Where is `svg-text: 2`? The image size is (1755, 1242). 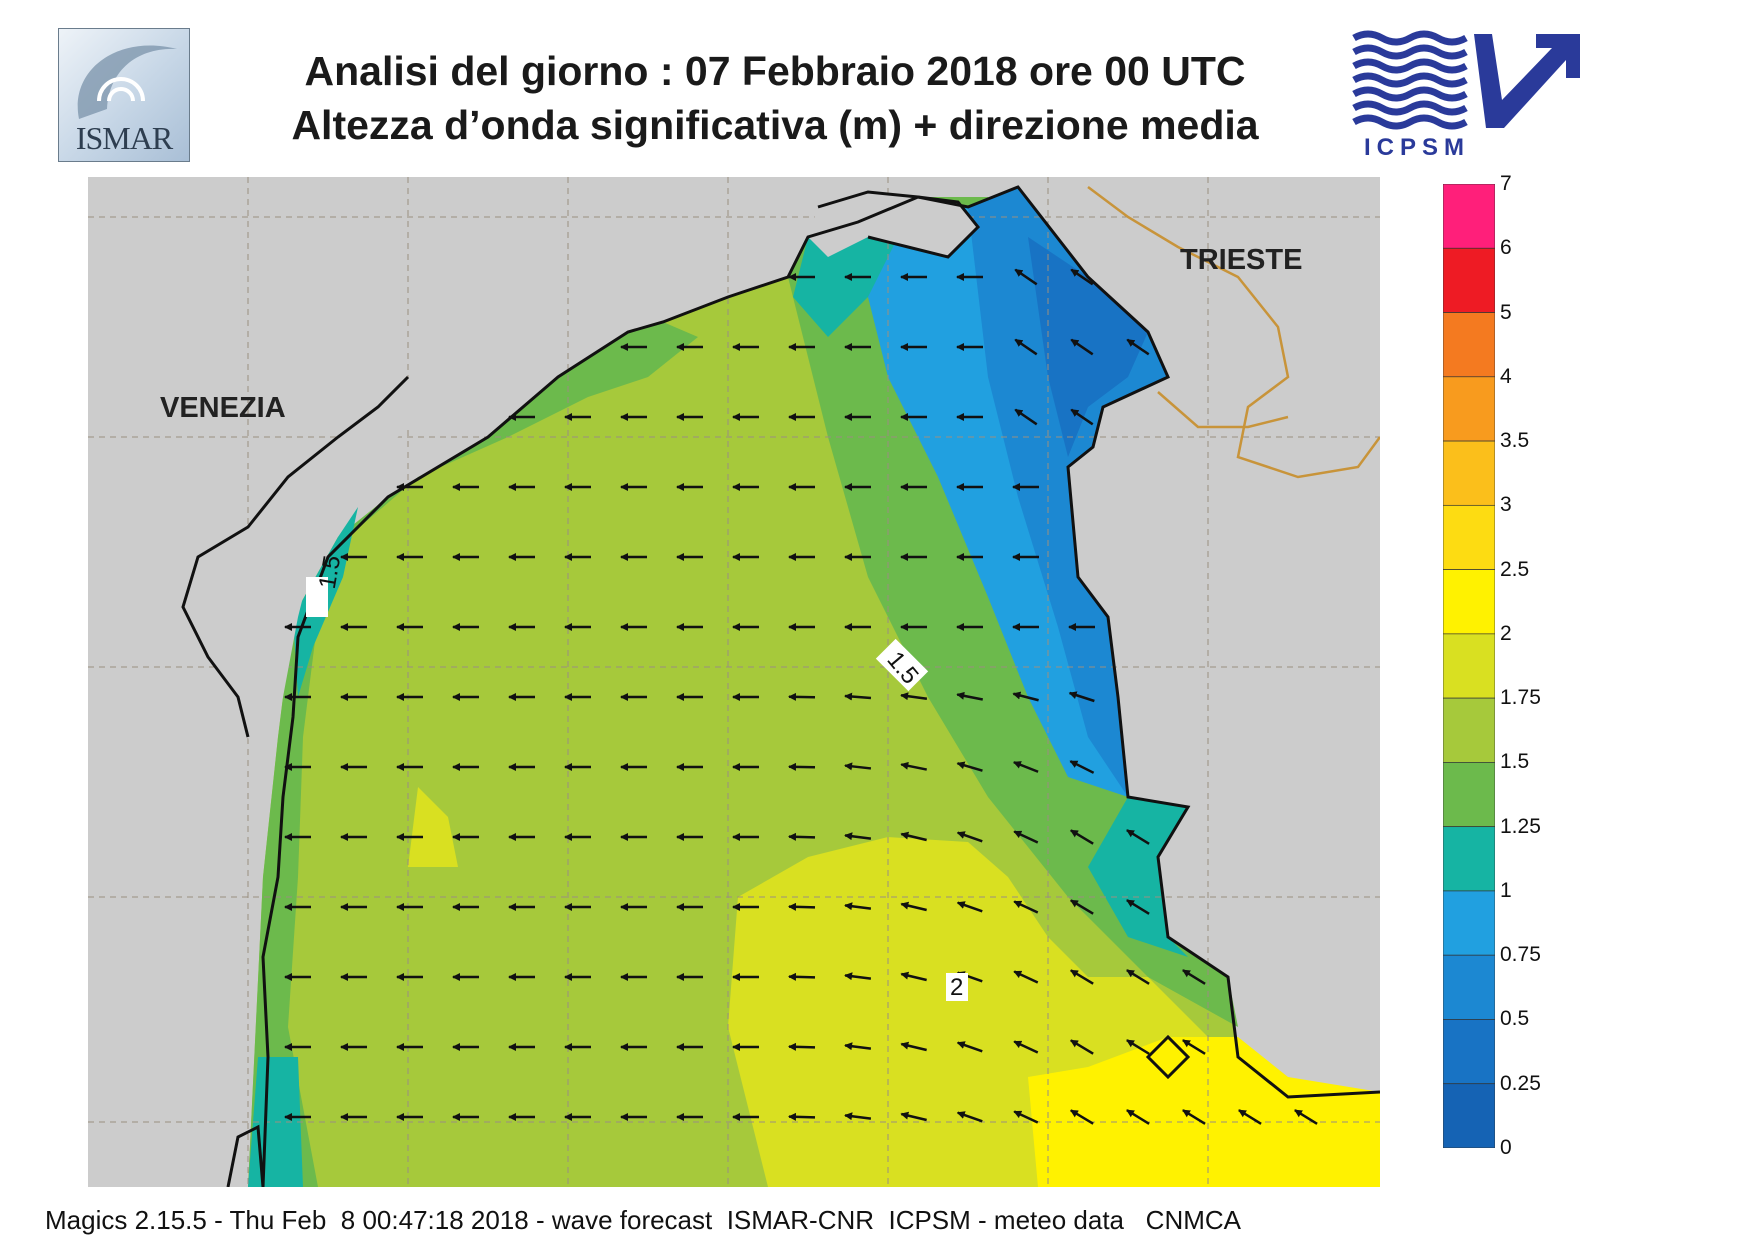
svg-text: 2 is located at coordinates (956, 987).